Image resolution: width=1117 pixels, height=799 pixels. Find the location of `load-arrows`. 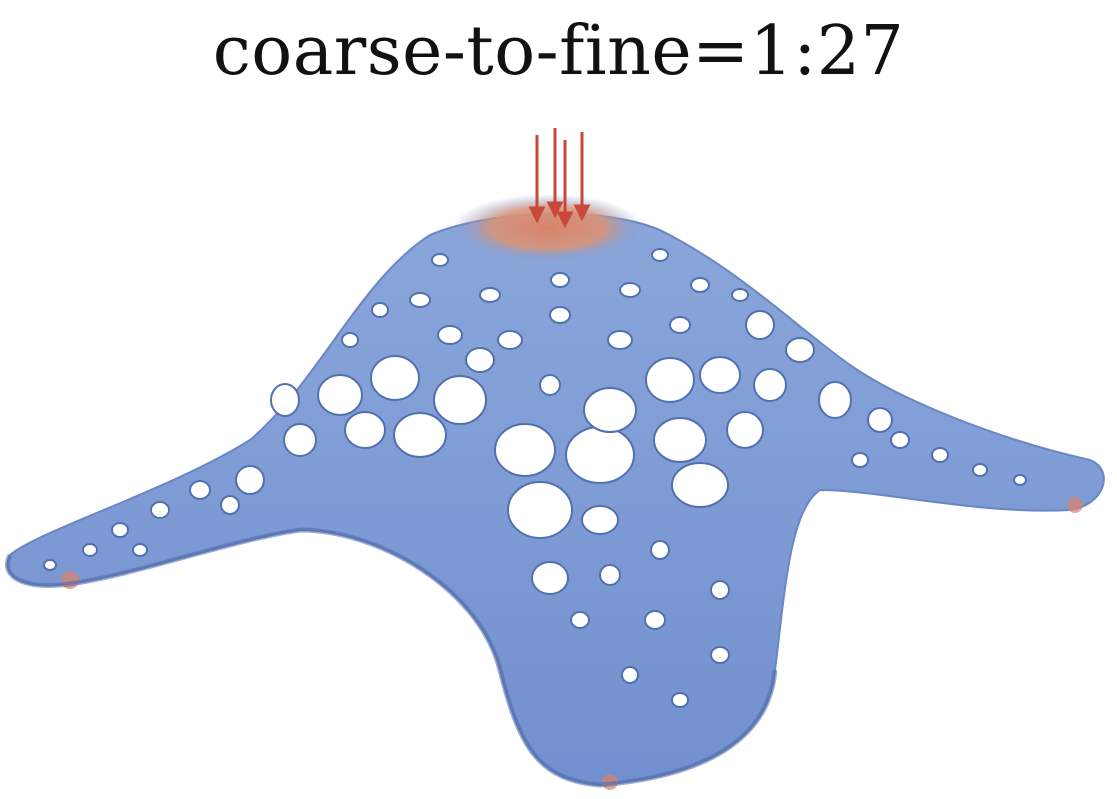

load-arrows is located at coordinates (559, 178).